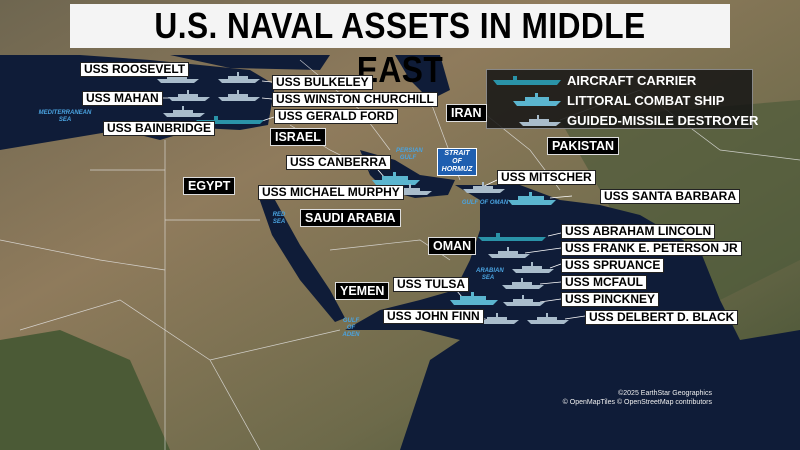  I want to click on water-mediterranean-sea: MEDITERRANEAN SEA, so click(65, 116).